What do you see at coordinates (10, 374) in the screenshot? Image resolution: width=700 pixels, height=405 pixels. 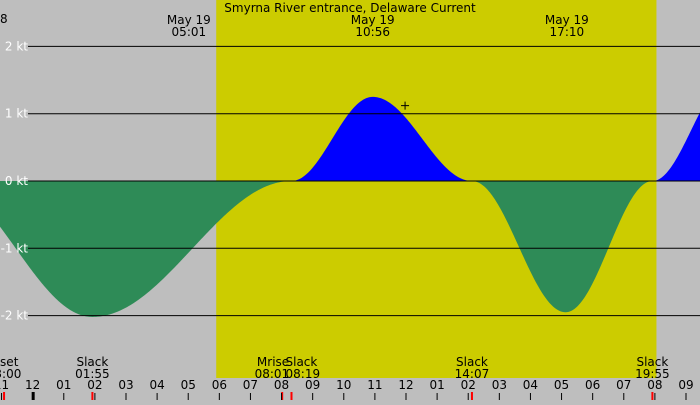 I see `event-time-label: 23:00` at bounding box center [10, 374].